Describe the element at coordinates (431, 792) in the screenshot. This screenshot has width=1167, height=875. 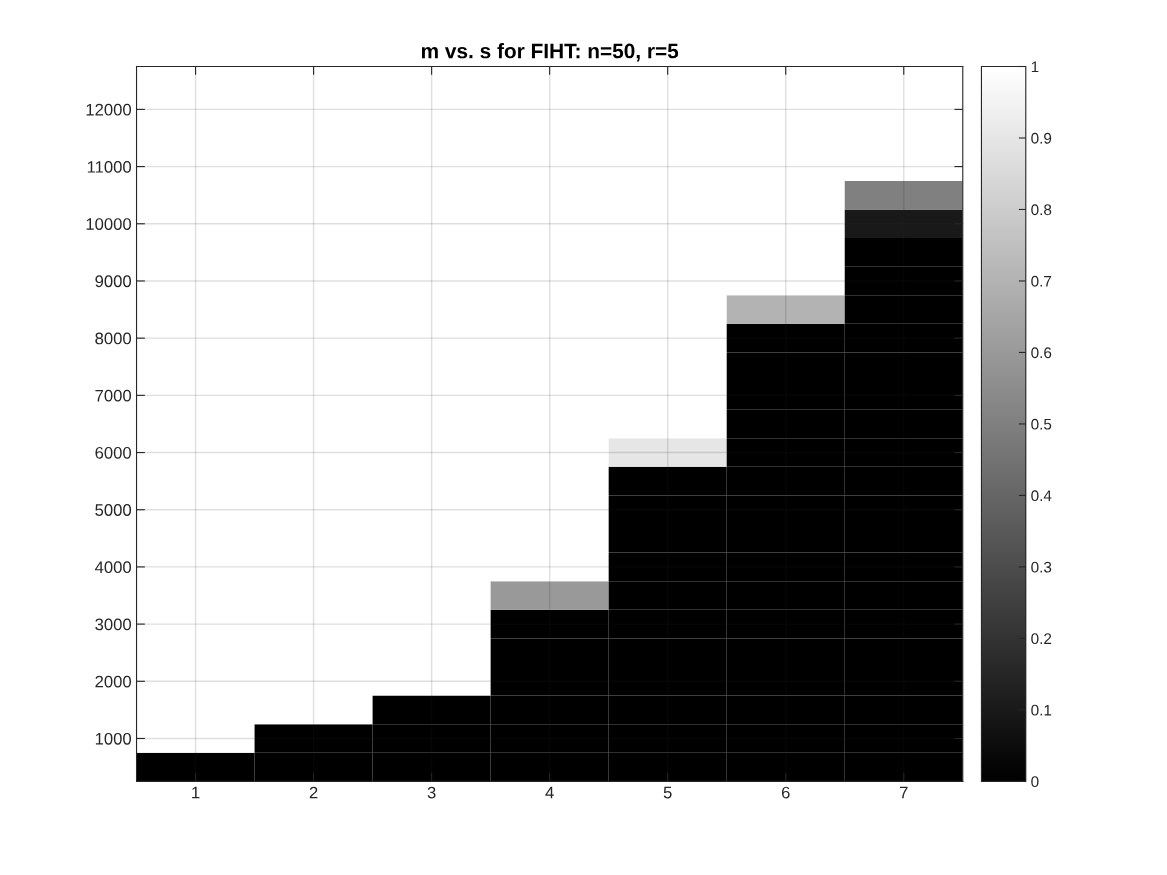
I see `x-tick-label: 3` at that location.